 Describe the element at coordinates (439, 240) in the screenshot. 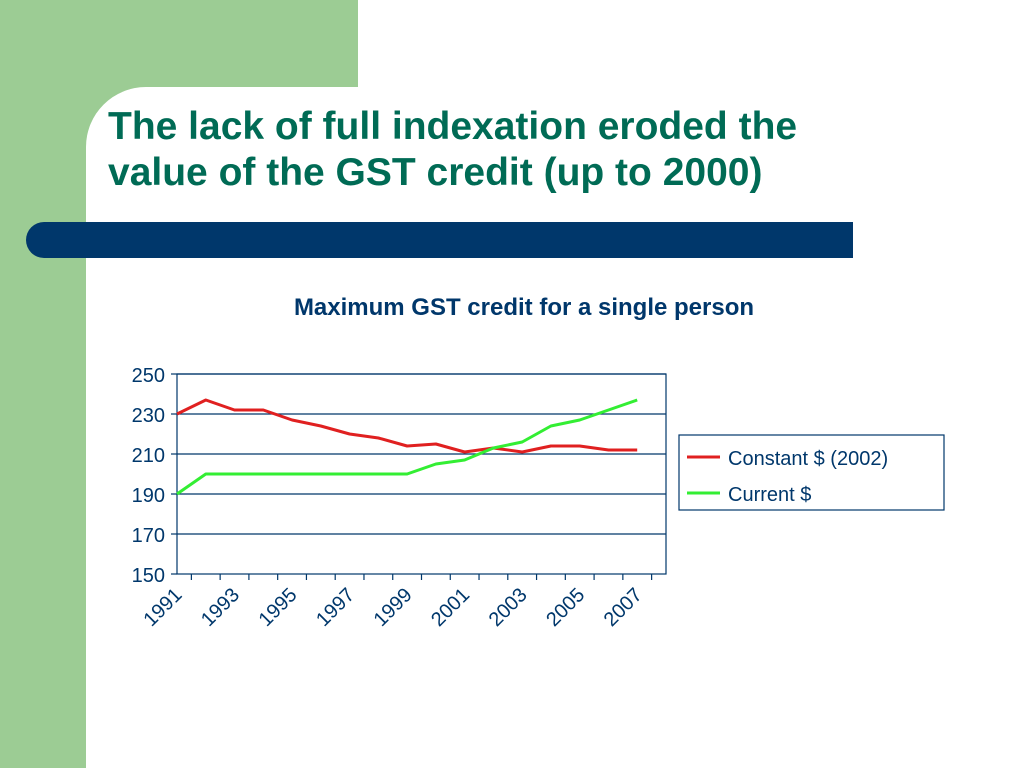

I see `title-divider-bar` at that location.